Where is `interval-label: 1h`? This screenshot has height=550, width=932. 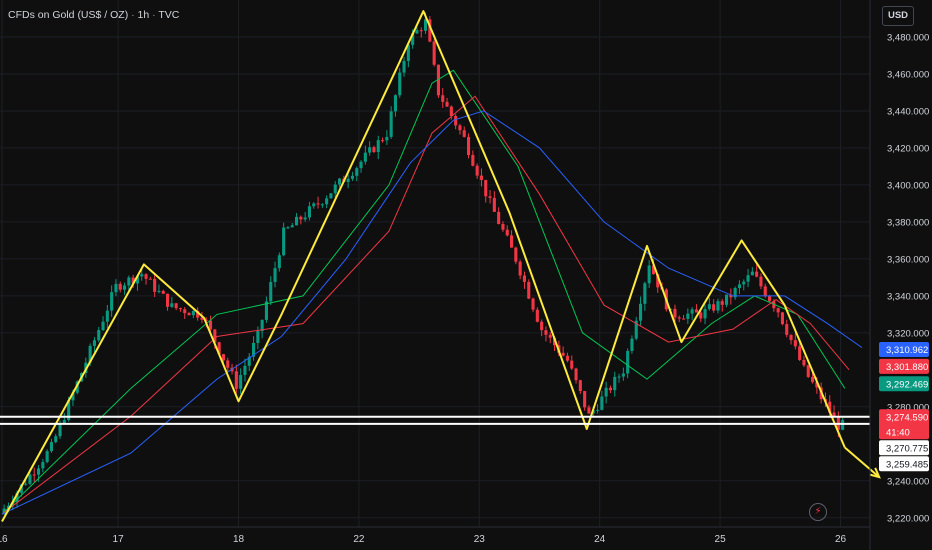
interval-label: 1h is located at coordinates (143, 15).